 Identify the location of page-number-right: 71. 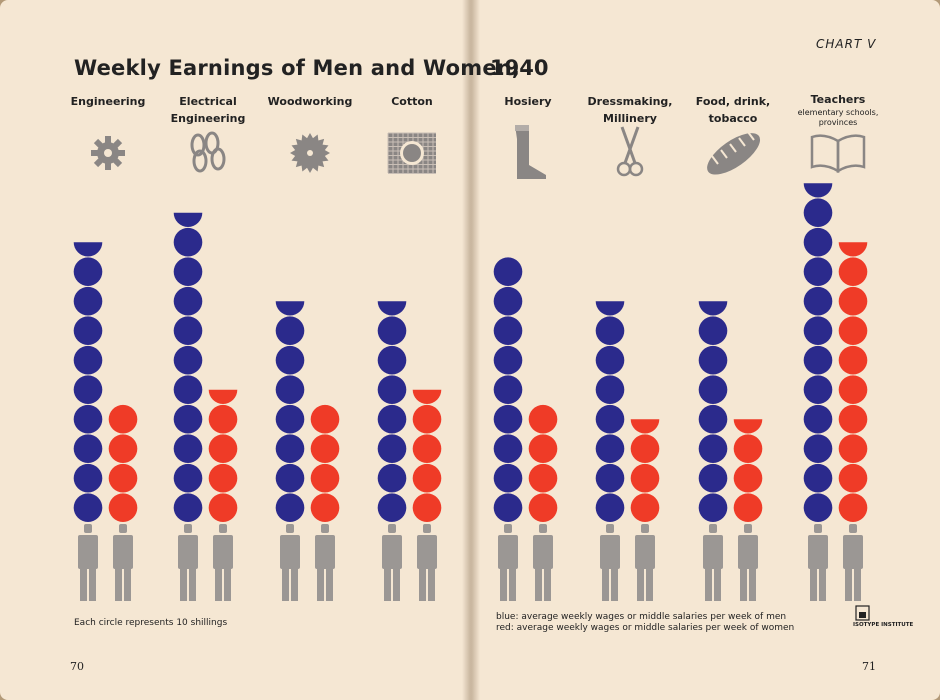
(869, 666).